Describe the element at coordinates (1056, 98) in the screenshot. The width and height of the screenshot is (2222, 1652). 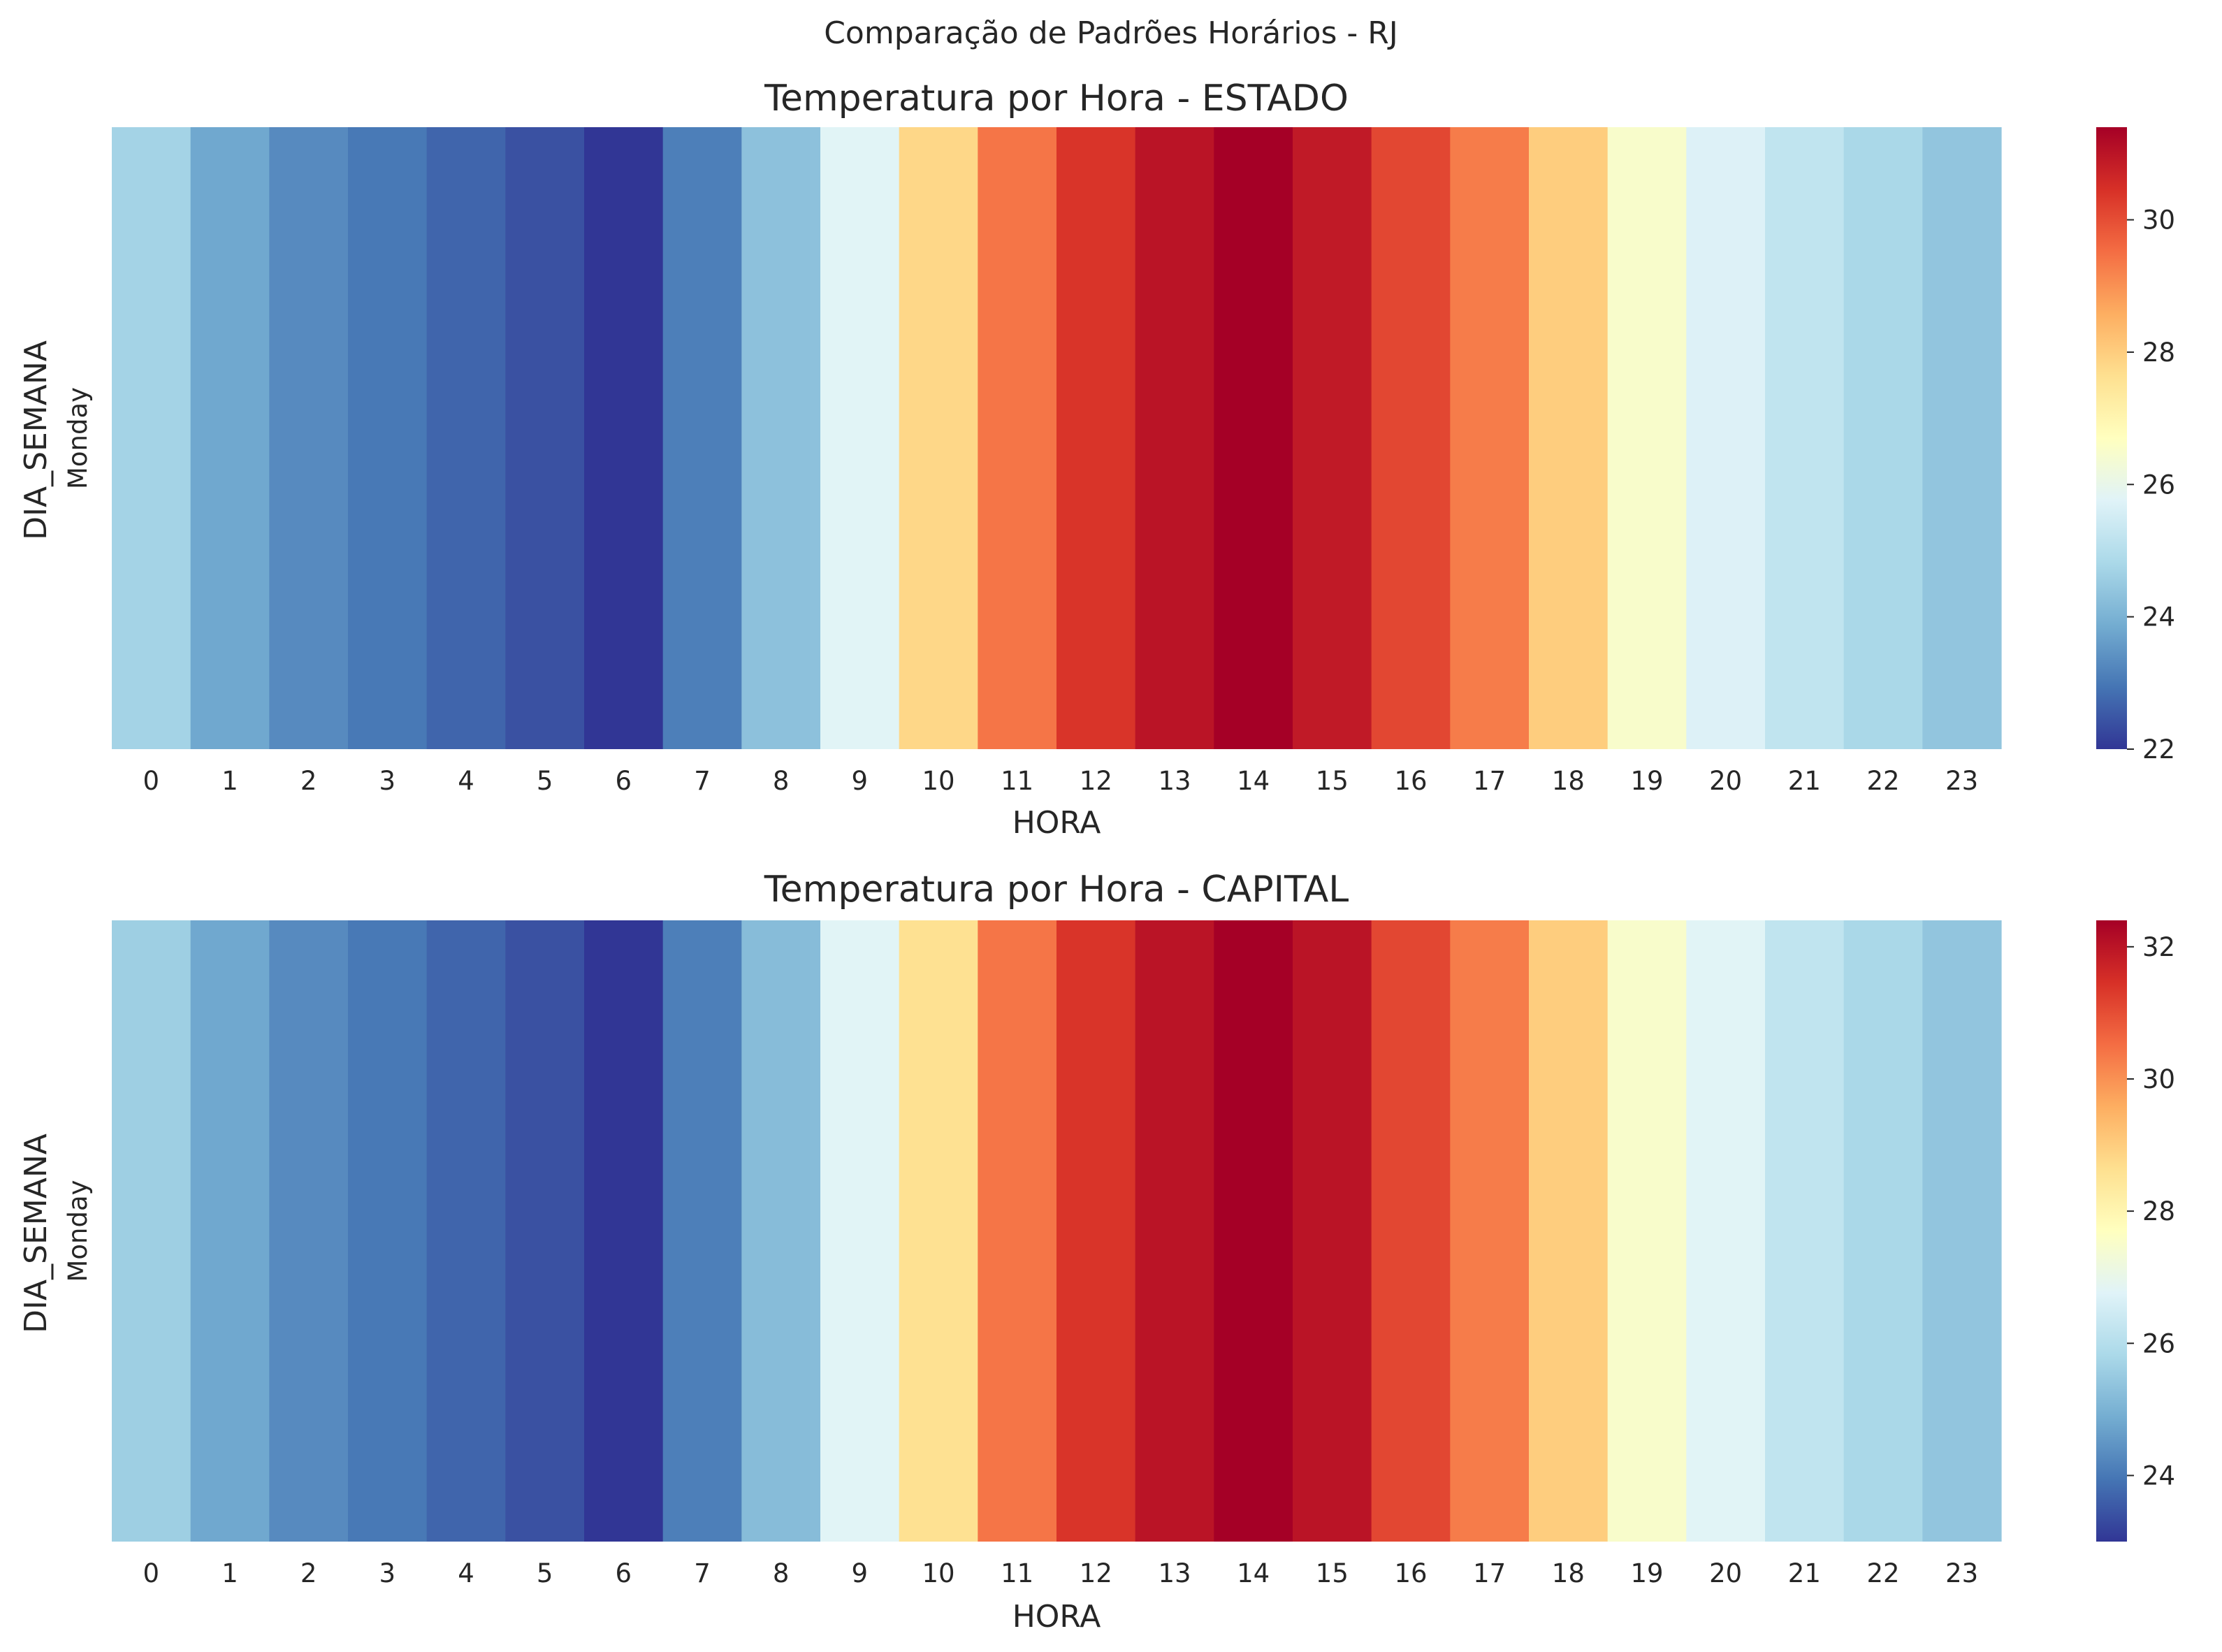
I see `panel-title: Temperatura por Hora - ESTADO` at that location.